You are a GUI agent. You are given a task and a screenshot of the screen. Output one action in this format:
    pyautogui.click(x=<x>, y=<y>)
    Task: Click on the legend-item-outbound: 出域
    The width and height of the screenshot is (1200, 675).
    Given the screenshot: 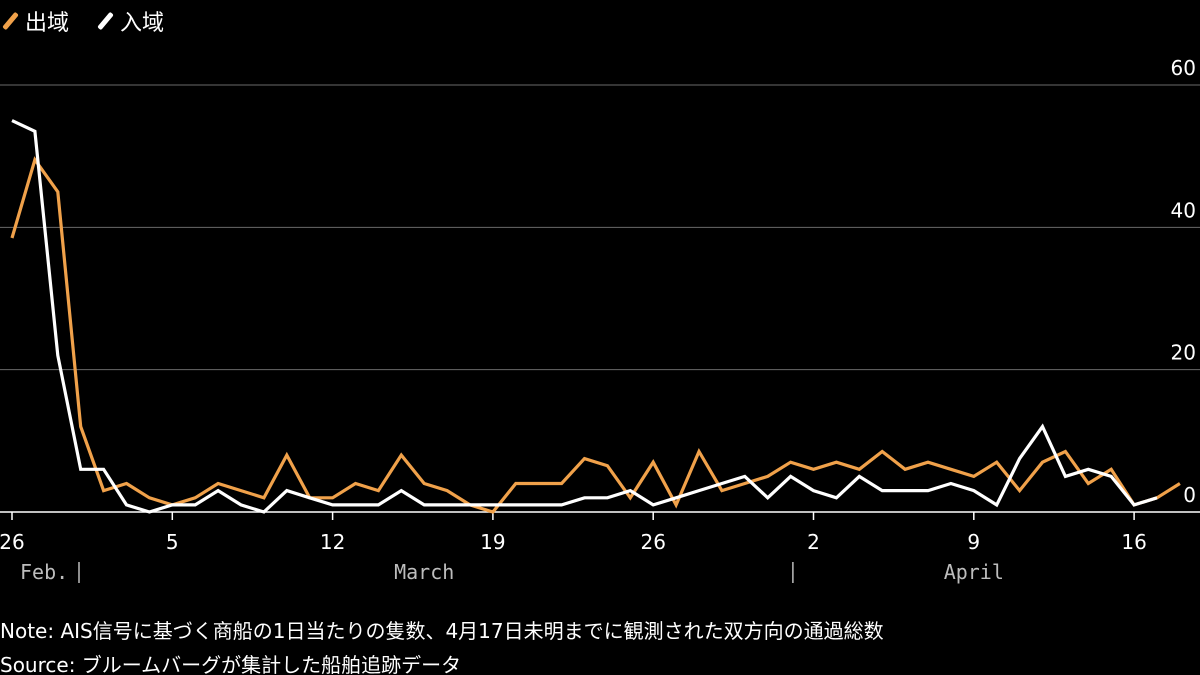 What is the action you would take?
    pyautogui.click(x=34, y=21)
    